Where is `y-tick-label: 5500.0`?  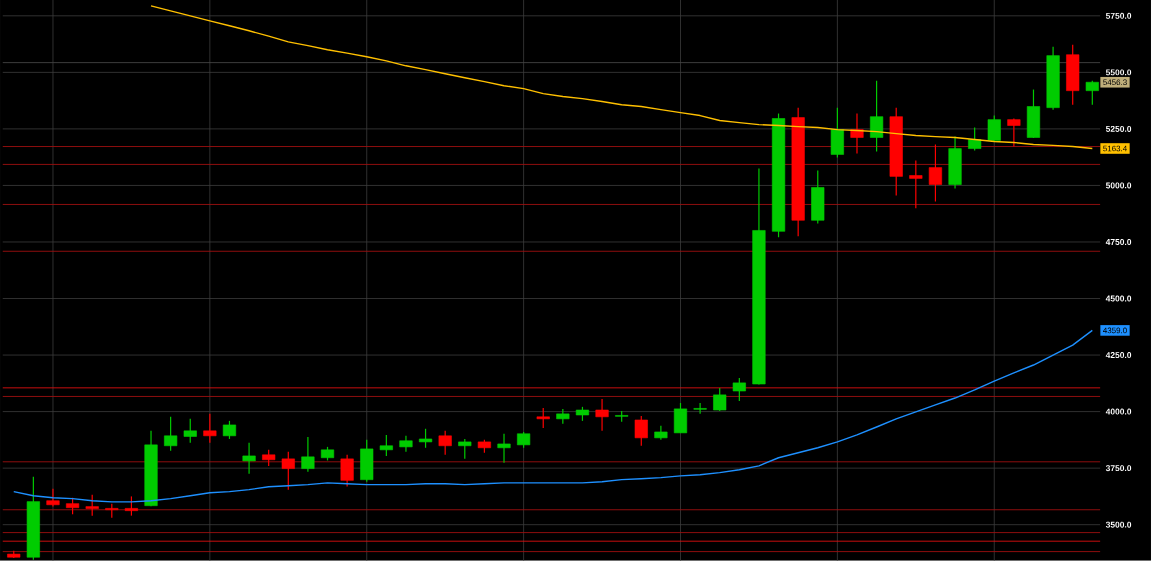
y-tick-label: 5500.0 is located at coordinates (1118, 72).